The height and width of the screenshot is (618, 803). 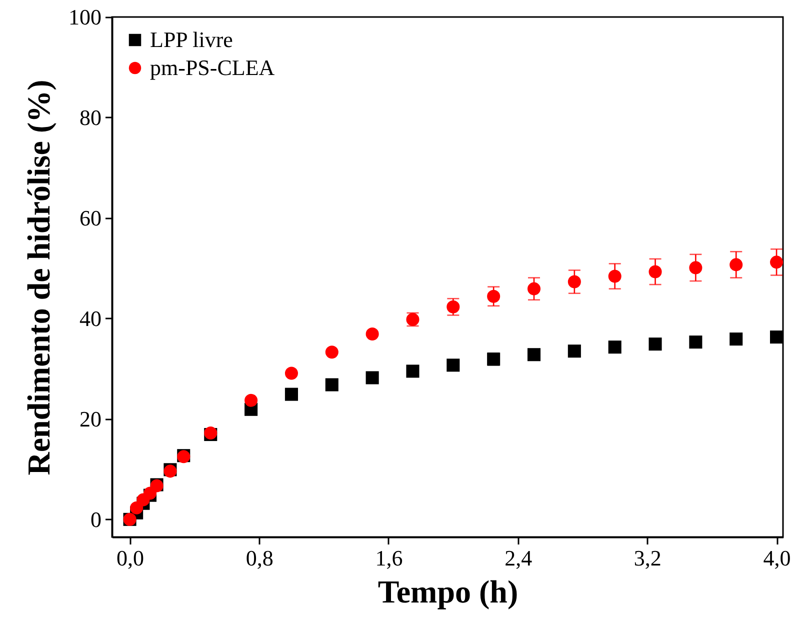 What do you see at coordinates (212, 67) in the screenshot?
I see `legend-label: pm-PS-CLEA` at bounding box center [212, 67].